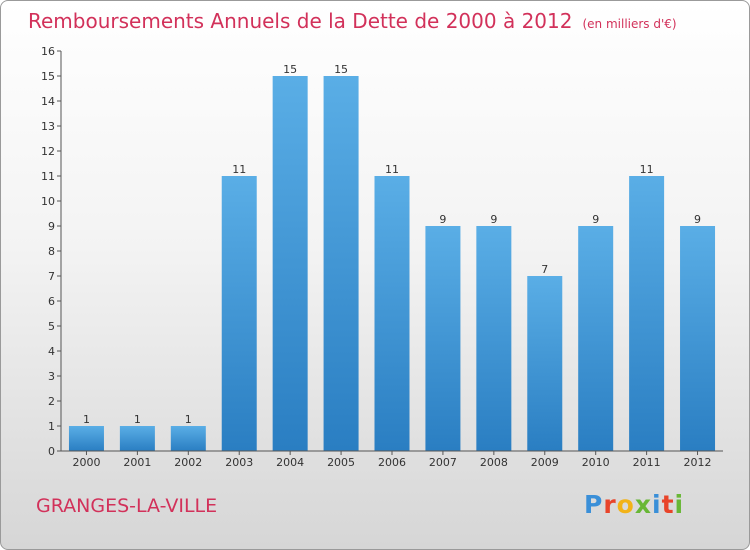 This screenshot has width=750, height=550. What do you see at coordinates (48, 151) in the screenshot?
I see `y-tick-label: 12` at bounding box center [48, 151].